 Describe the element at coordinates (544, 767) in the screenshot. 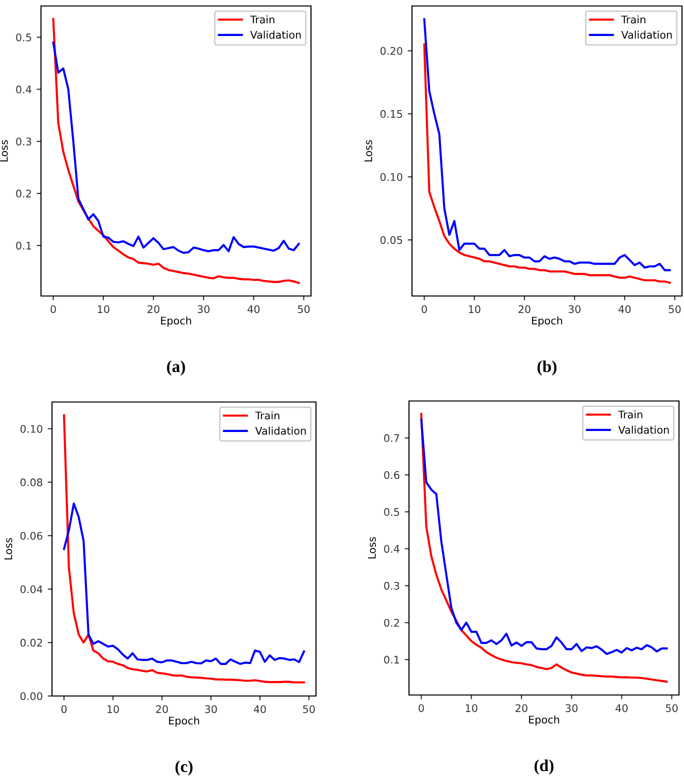

I see `text: (d)` at that location.